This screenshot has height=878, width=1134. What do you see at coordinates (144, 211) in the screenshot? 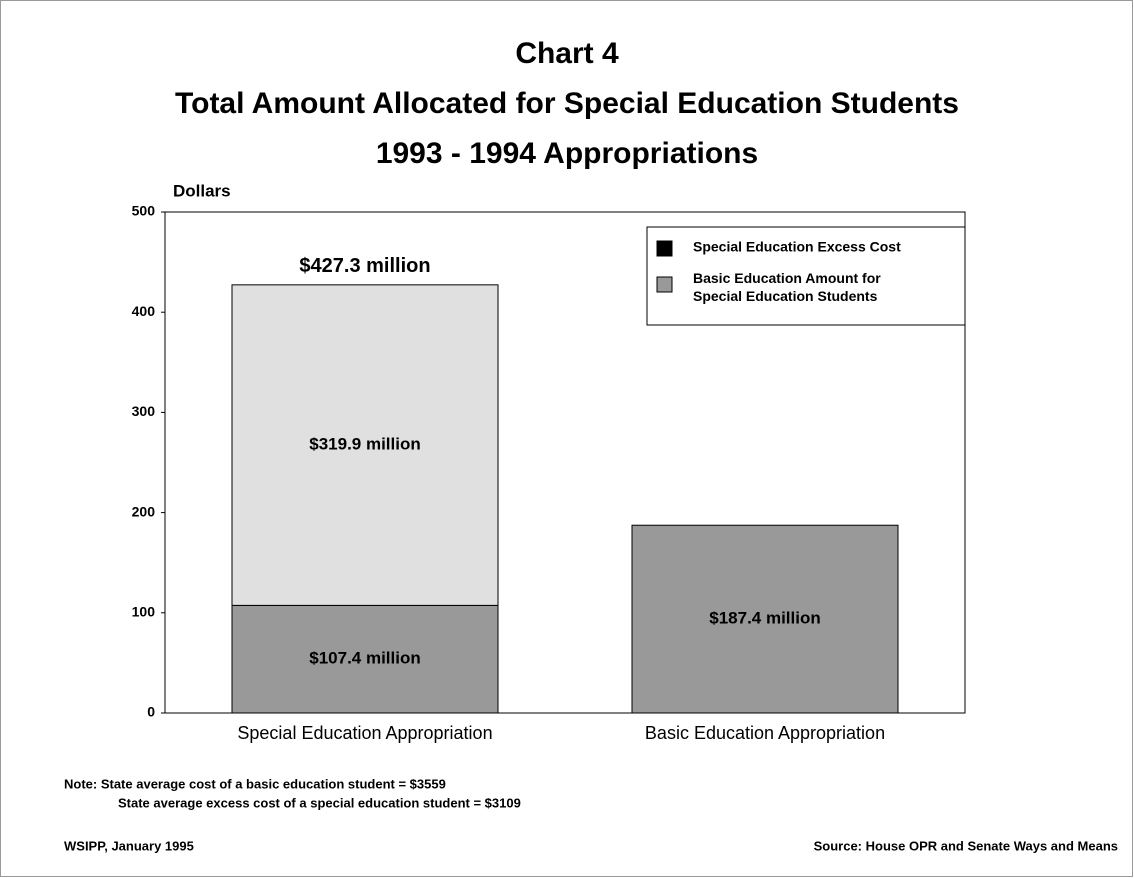
I see `y-tick-label: 500` at bounding box center [144, 211].